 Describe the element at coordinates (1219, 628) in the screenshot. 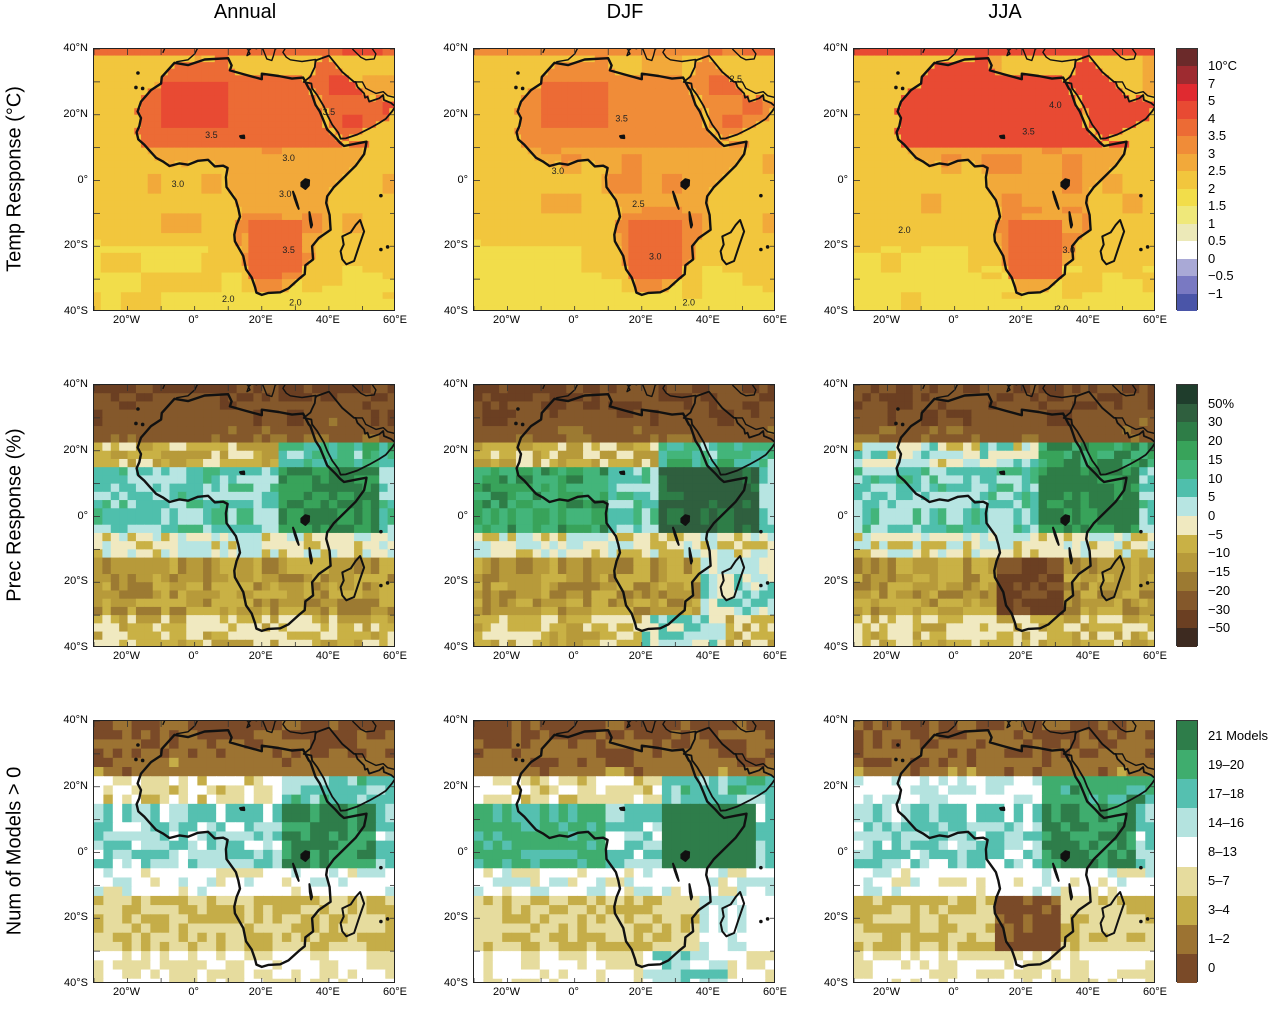

I see `colorbar-label: −50` at that location.